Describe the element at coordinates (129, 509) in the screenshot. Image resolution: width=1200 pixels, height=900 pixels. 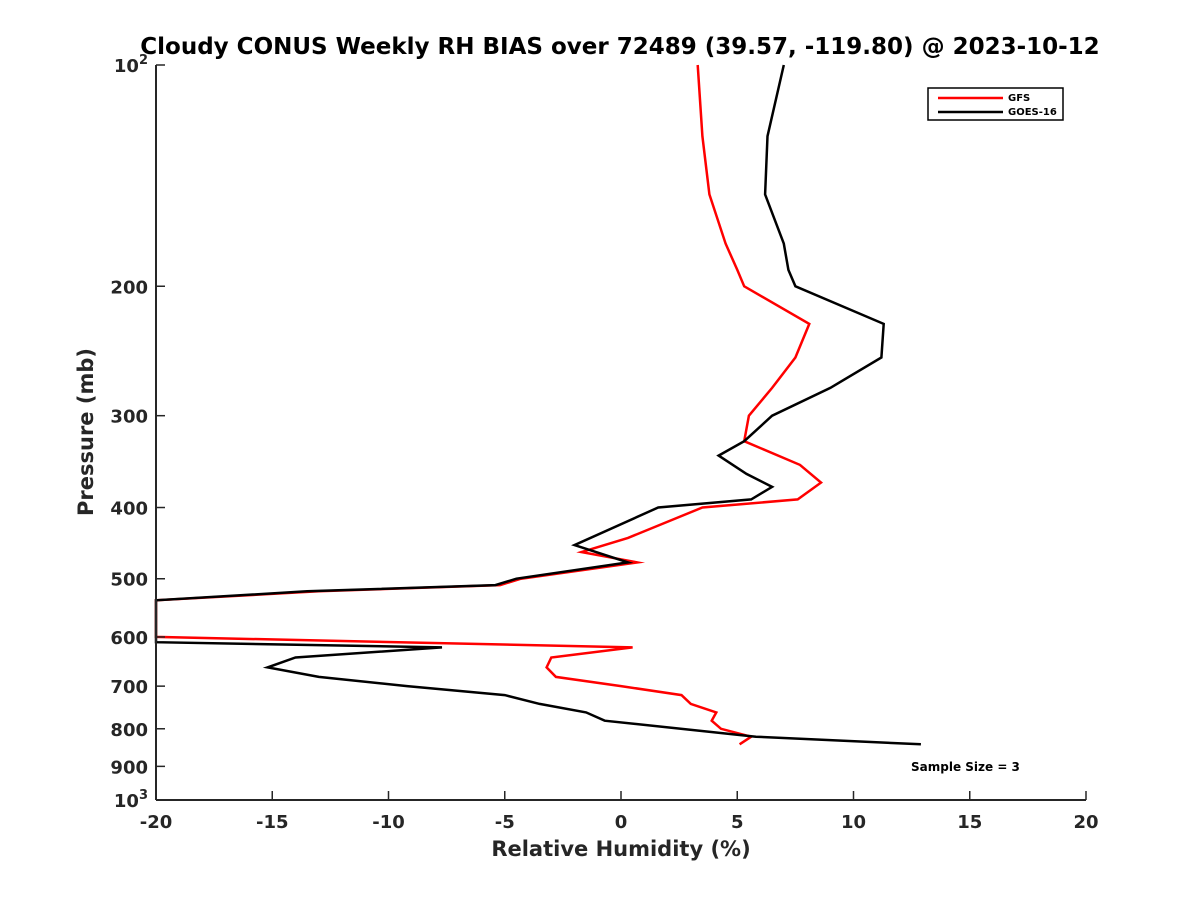
I see `y-tick-label: 400` at that location.